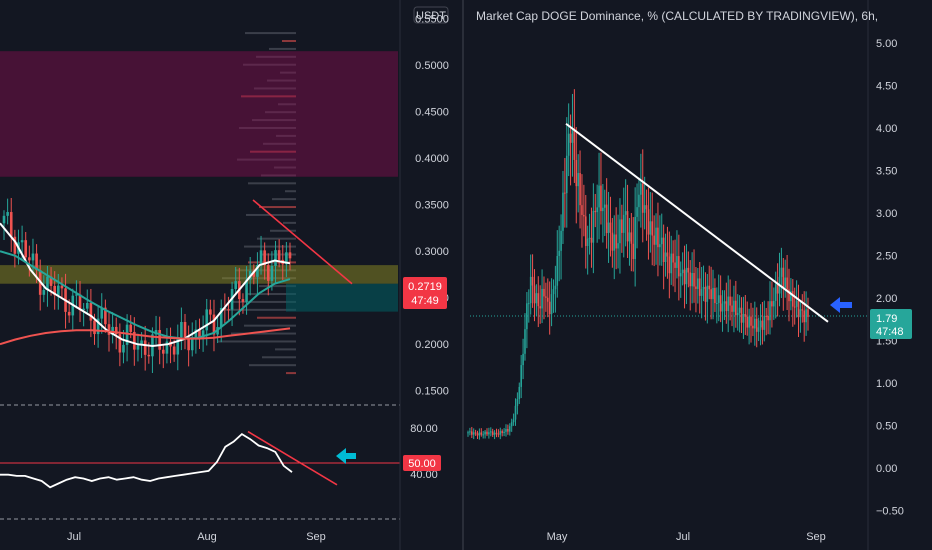 This screenshot has height=550, width=932. I want to click on price-tick: 0.4500, so click(432, 113).